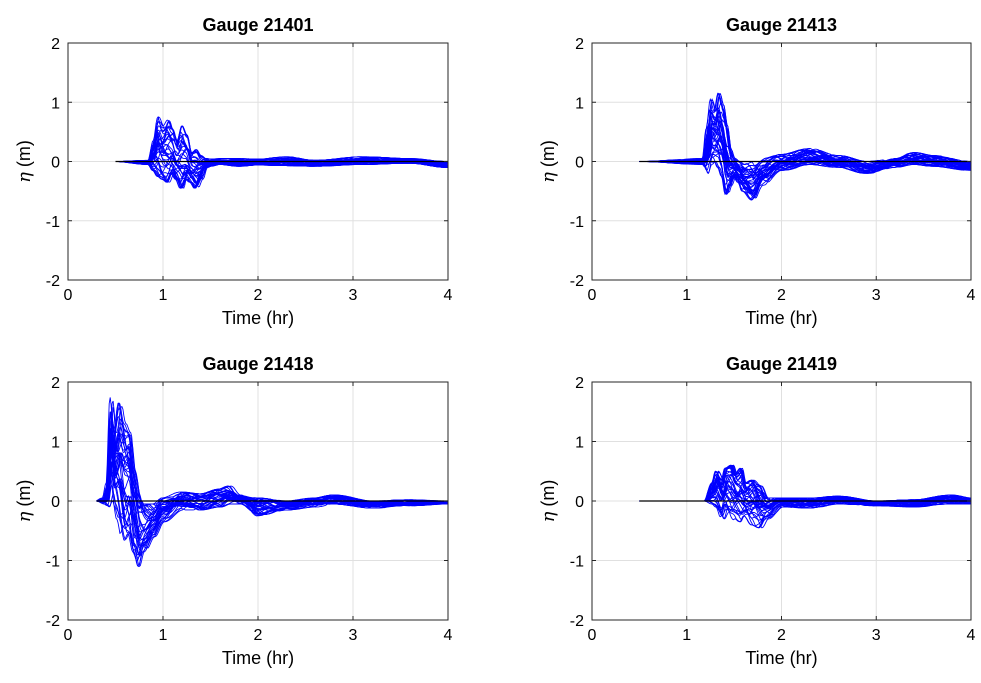 The width and height of the screenshot is (981, 683). Describe the element at coordinates (781, 25) in the screenshot. I see `chart-title: Gauge 21413` at that location.